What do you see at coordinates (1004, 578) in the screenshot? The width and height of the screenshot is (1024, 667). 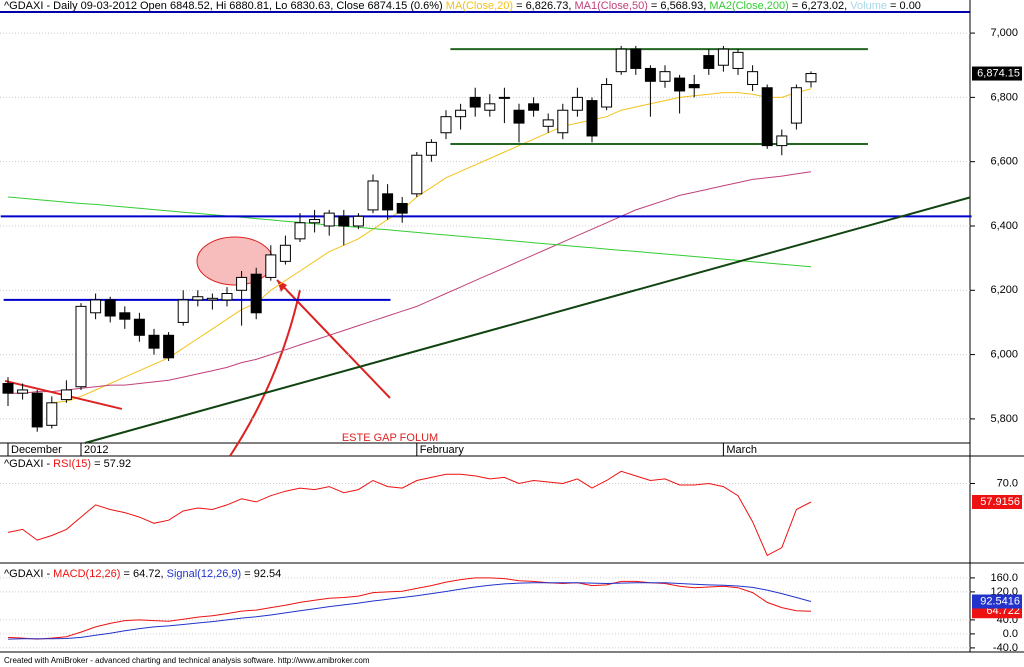 I see `y-tick-label: 160.0` at bounding box center [1004, 578].